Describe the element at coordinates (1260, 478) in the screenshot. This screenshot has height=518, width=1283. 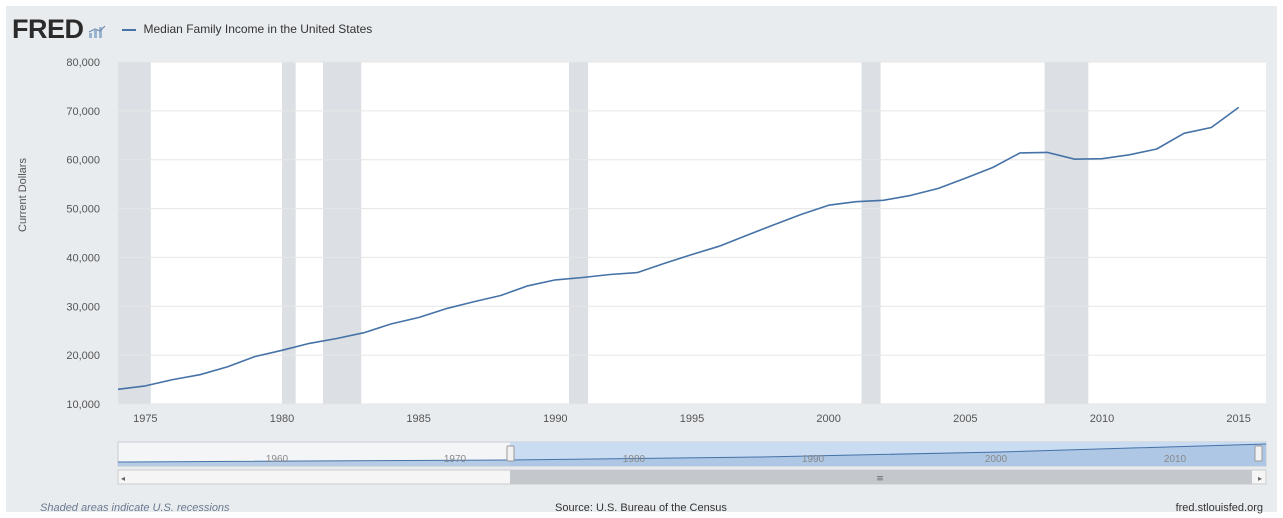
I see `scroll-right-icon: ▸` at that location.